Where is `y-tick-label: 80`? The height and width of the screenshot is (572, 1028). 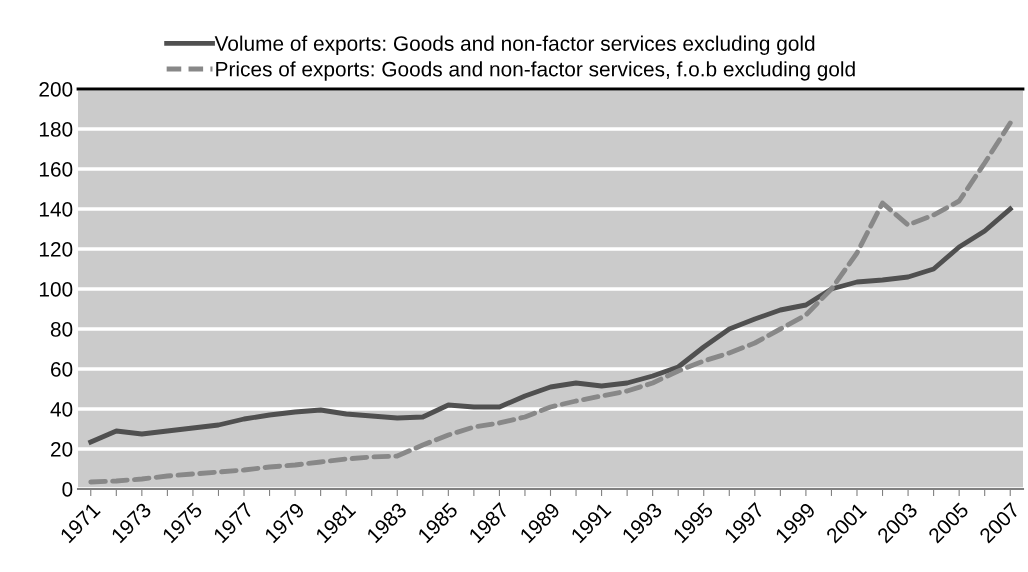
y-tick-label: 80 is located at coordinates (61, 329).